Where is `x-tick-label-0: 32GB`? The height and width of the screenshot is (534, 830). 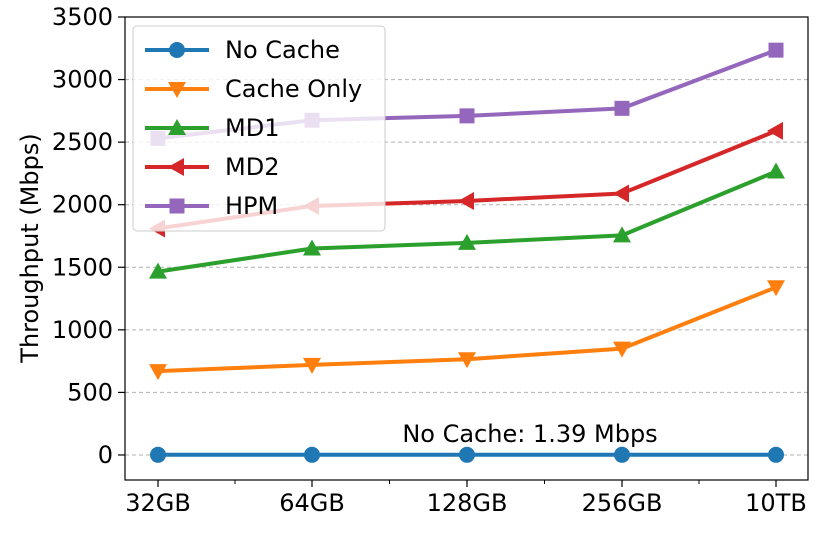 x-tick-label-0: 32GB is located at coordinates (158, 503).